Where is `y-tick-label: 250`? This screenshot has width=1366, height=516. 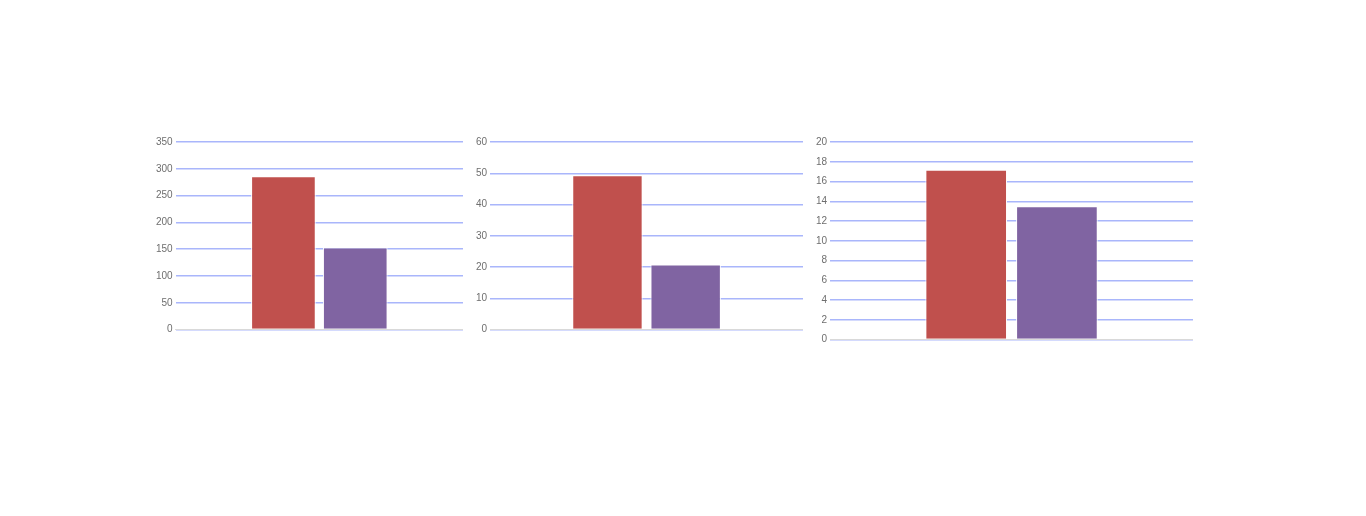 y-tick-label: 250 is located at coordinates (165, 195).